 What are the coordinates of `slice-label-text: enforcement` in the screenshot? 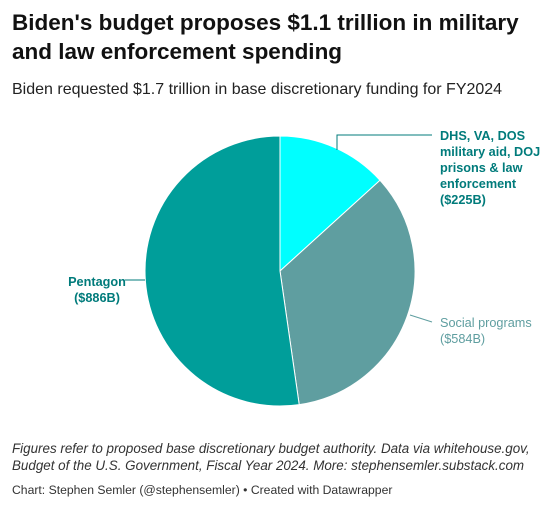 It's located at (478, 184).